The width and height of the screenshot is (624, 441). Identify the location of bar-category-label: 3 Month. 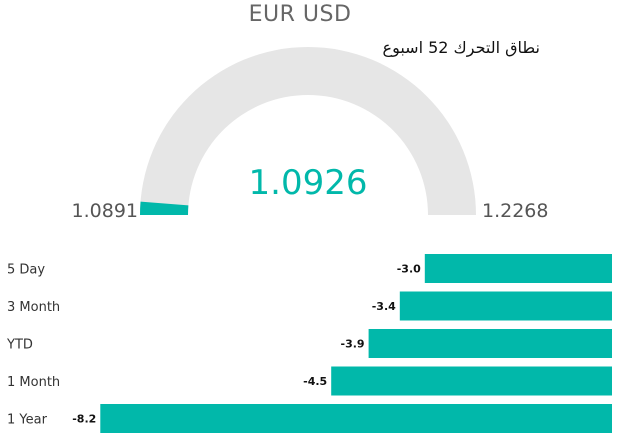
(33, 307).